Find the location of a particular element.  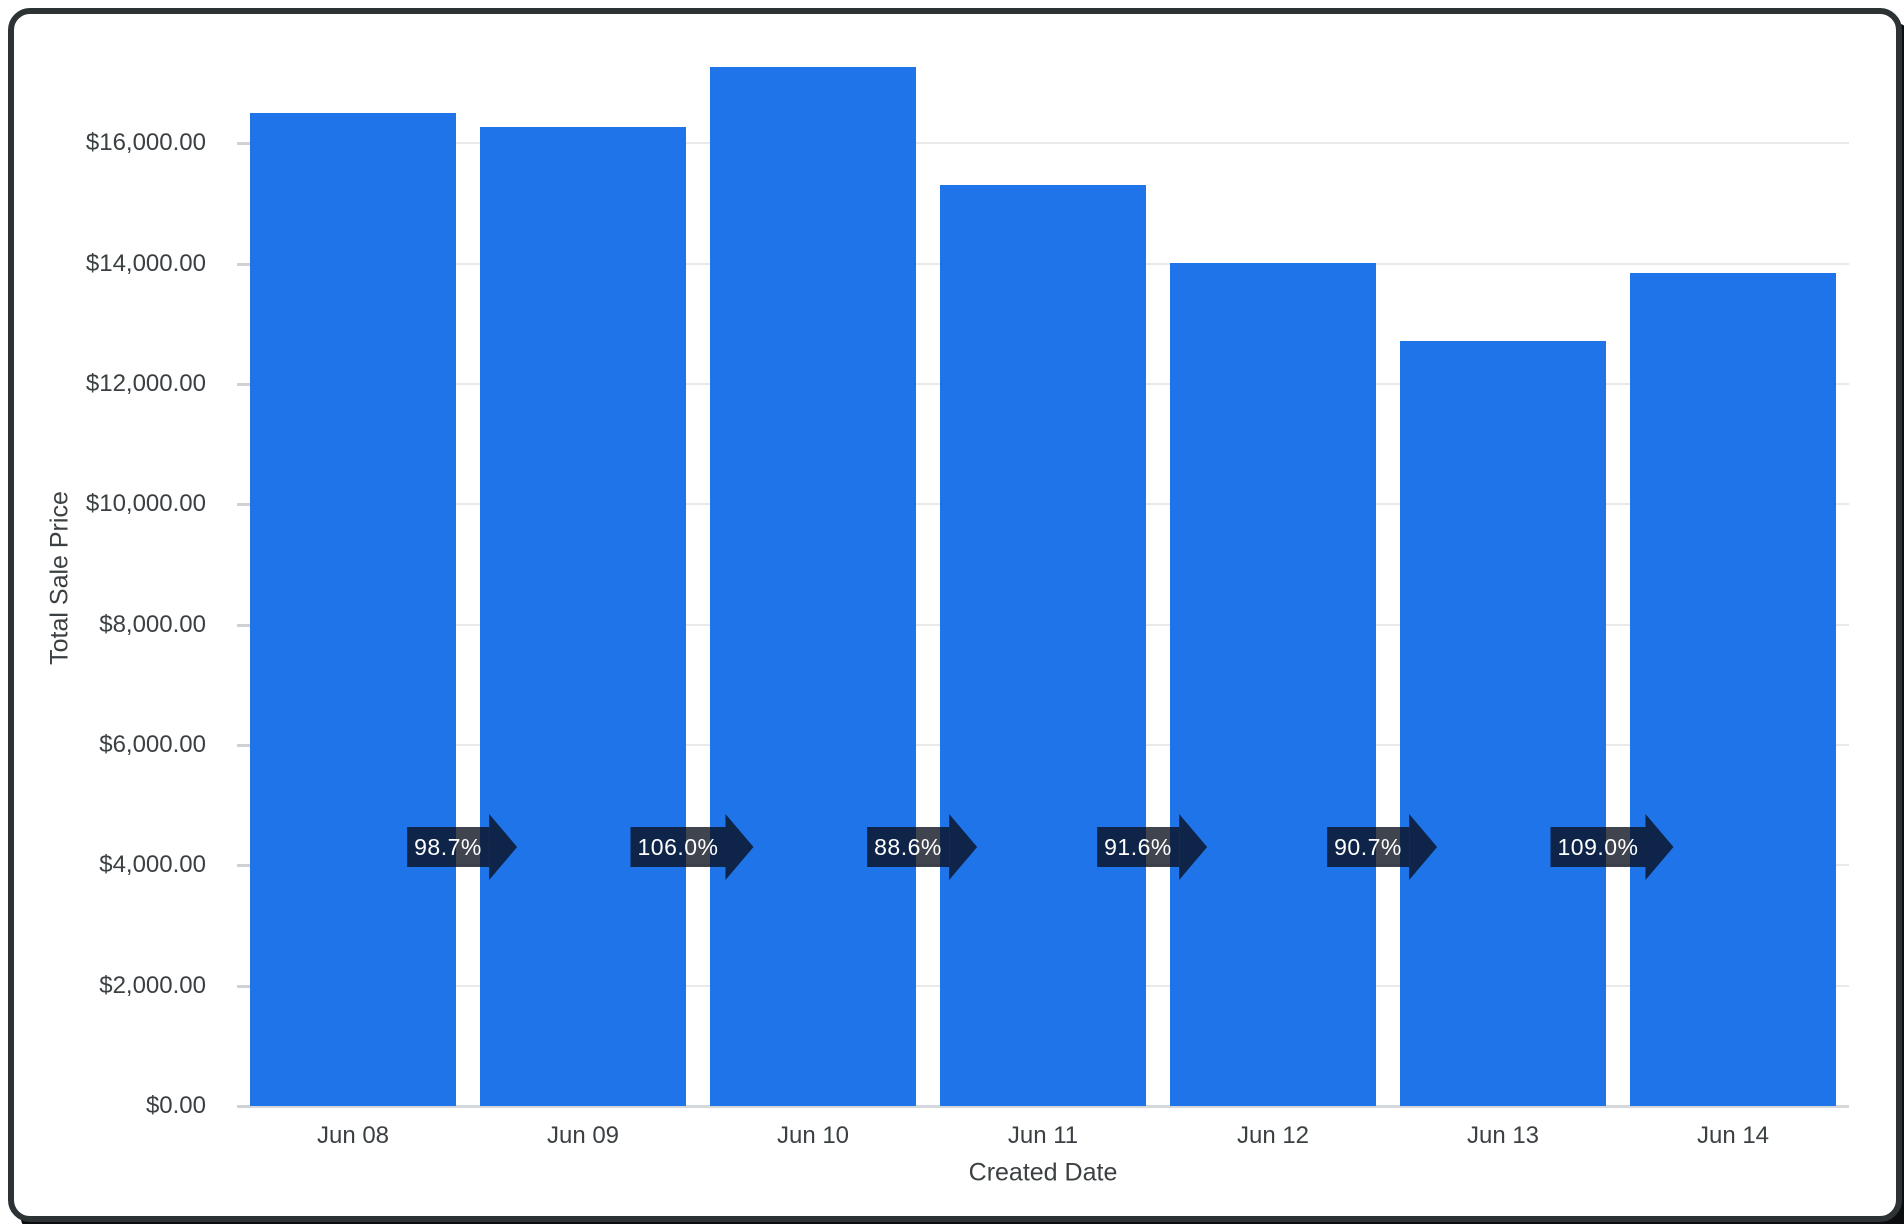

percent-change-chip-body: 90.7% is located at coordinates (1368, 847).